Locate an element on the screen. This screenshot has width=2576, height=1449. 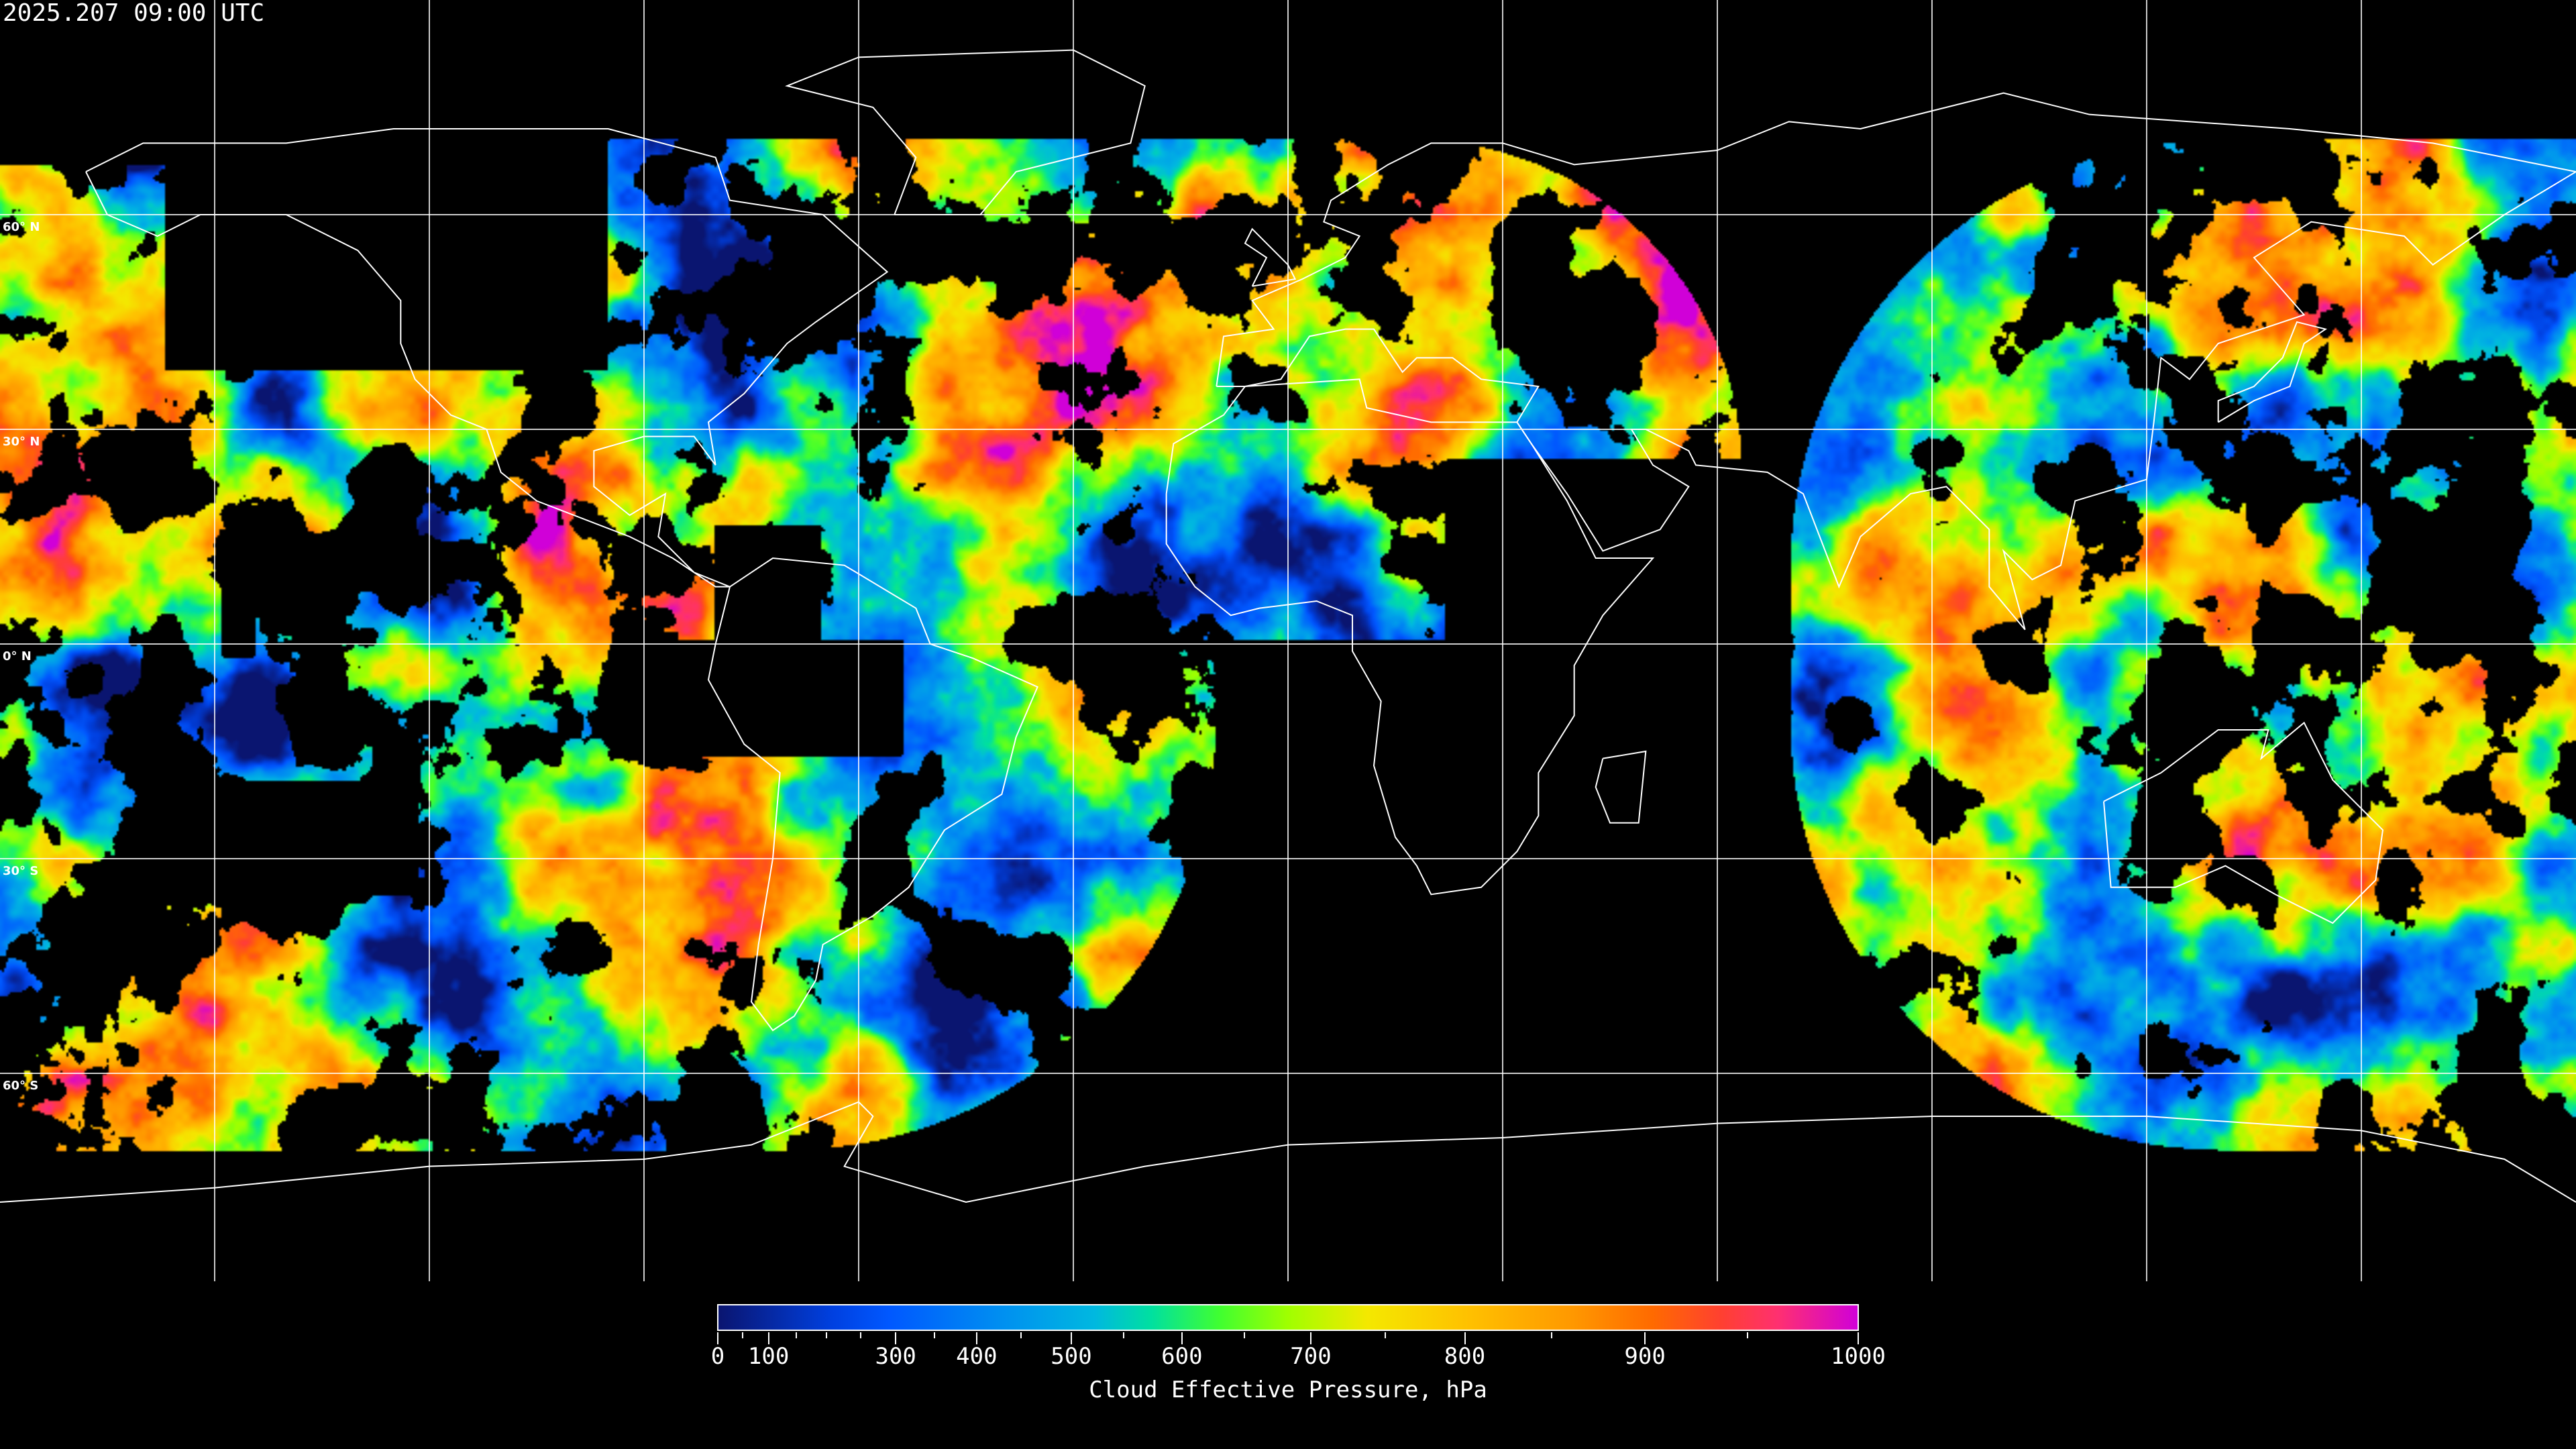
latitude-label: 60° N is located at coordinates (21, 227).